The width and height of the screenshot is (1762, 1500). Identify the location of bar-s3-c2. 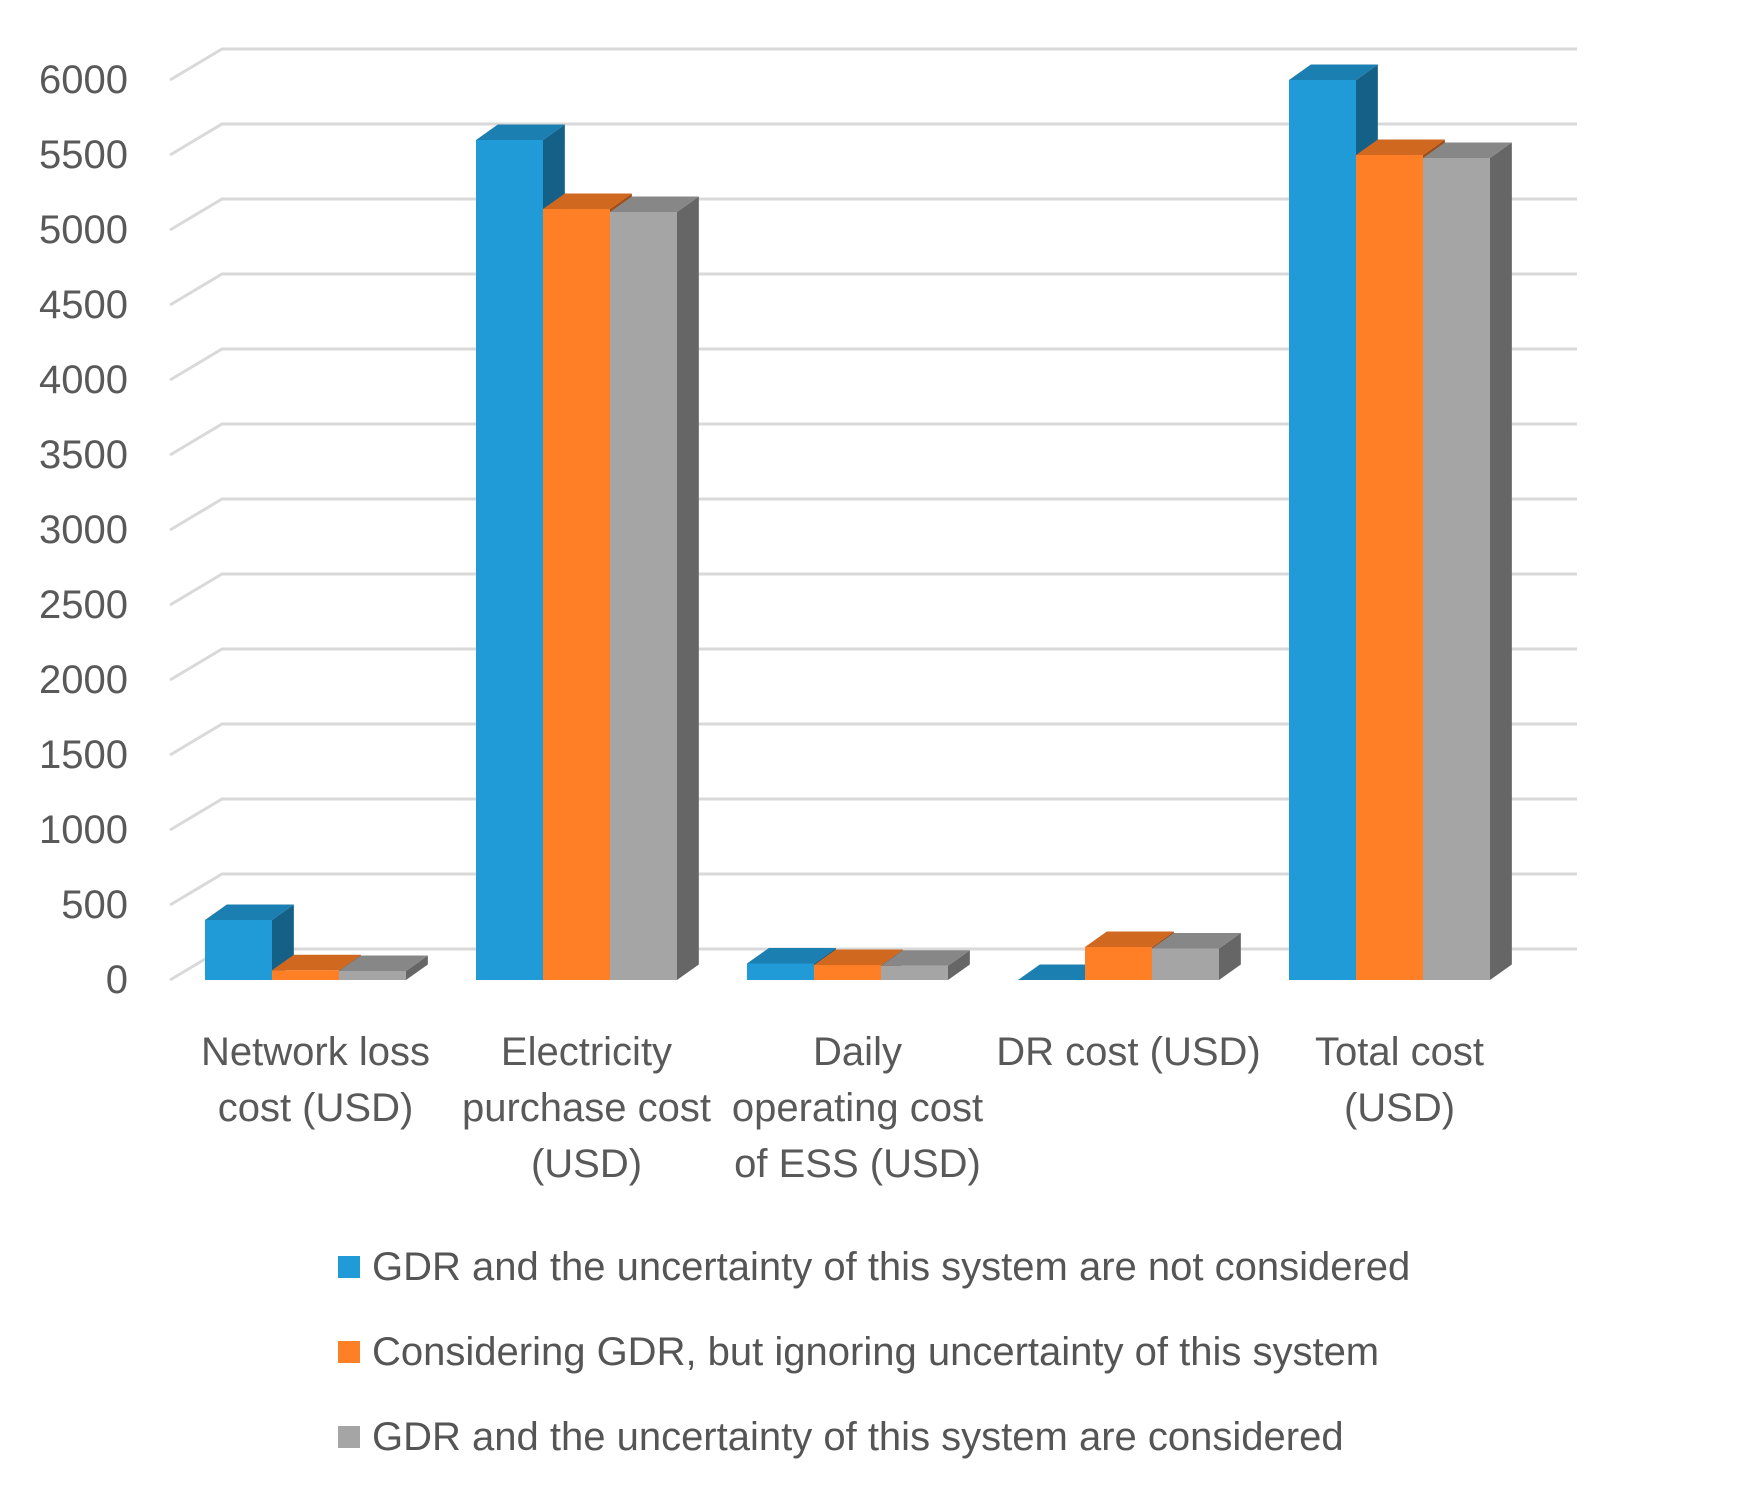
(643, 596).